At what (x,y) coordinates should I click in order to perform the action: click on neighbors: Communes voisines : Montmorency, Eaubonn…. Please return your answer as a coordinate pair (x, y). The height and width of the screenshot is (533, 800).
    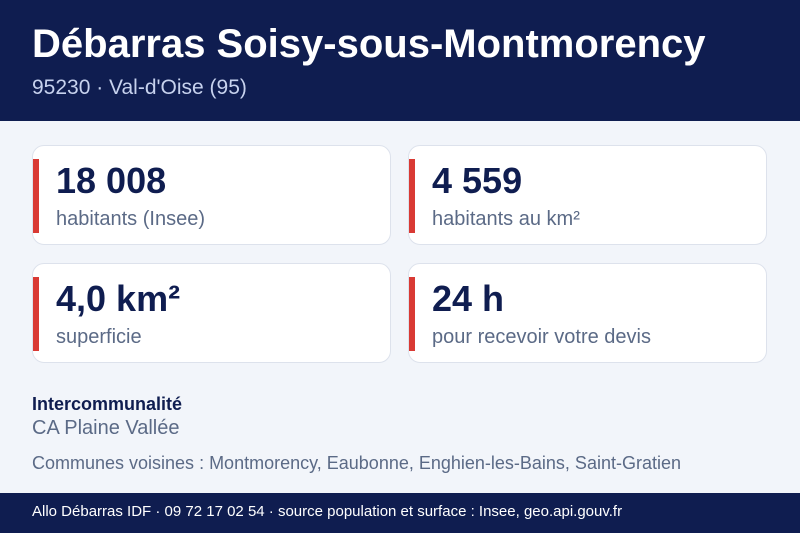
    Looking at the image, I should click on (356, 463).